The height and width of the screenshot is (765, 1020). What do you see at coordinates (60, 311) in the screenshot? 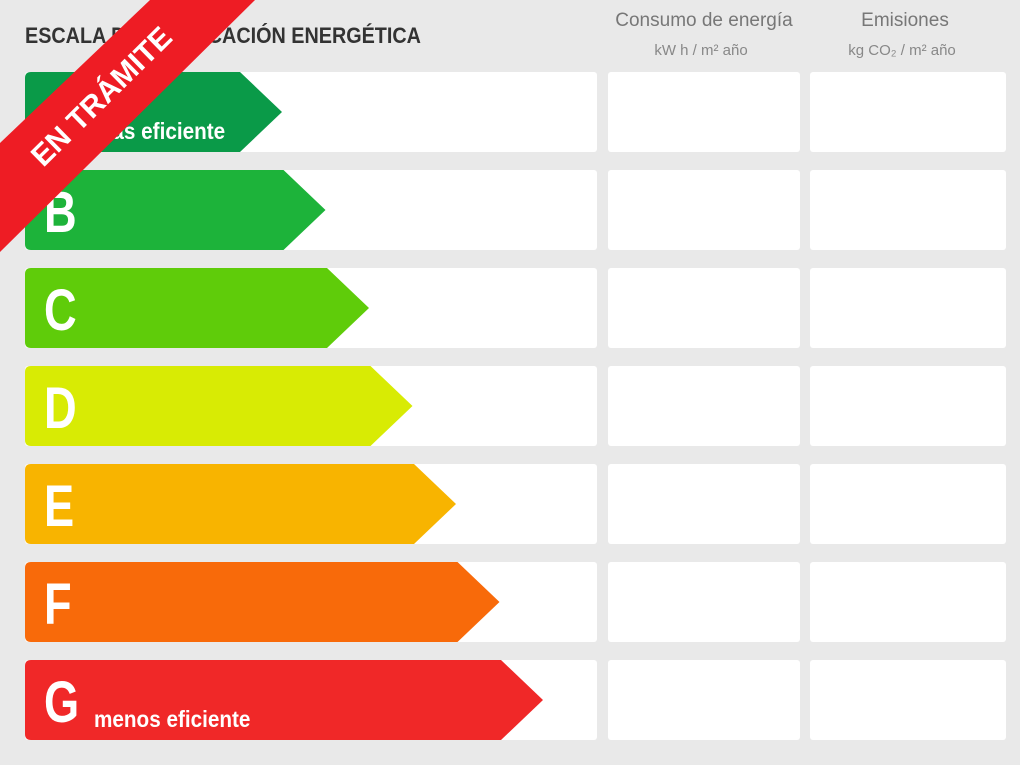
I see `rating-letter: C` at bounding box center [60, 311].